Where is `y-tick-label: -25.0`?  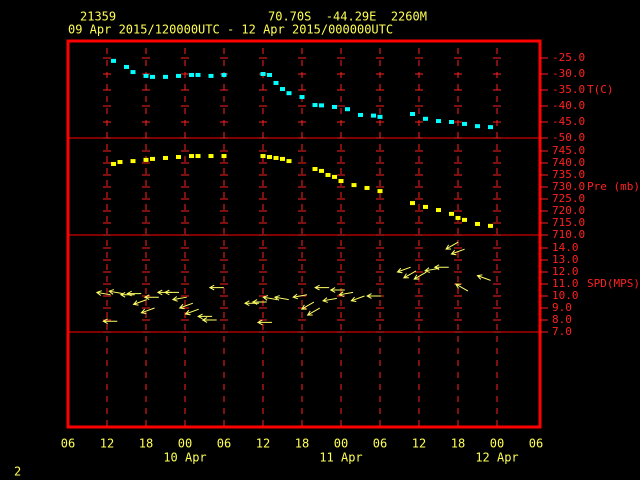 y-tick-label: -25.0 is located at coordinates (568, 57).